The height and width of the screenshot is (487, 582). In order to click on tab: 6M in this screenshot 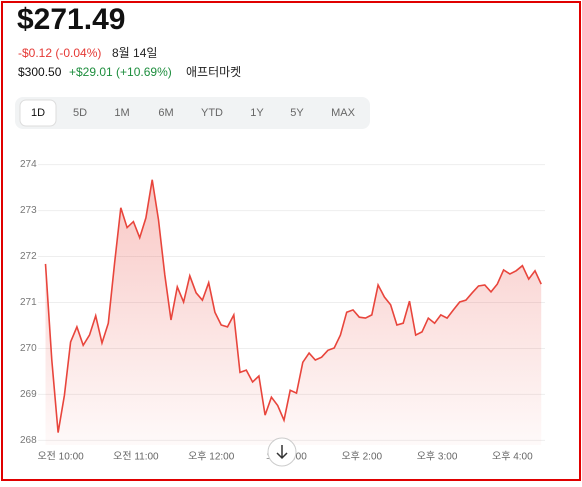, I will do `click(165, 113)`.